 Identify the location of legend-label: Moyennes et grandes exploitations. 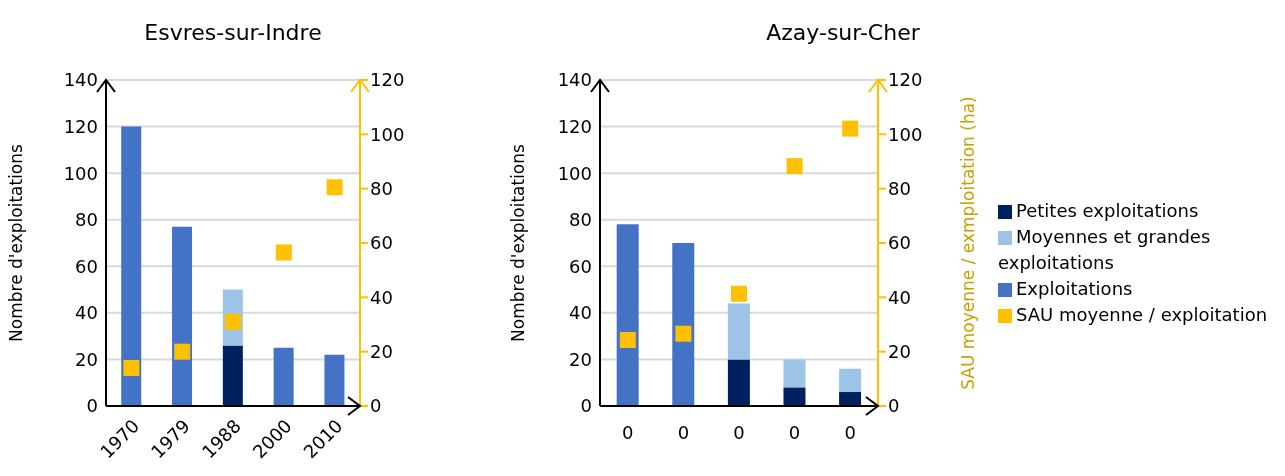
(1104, 249).